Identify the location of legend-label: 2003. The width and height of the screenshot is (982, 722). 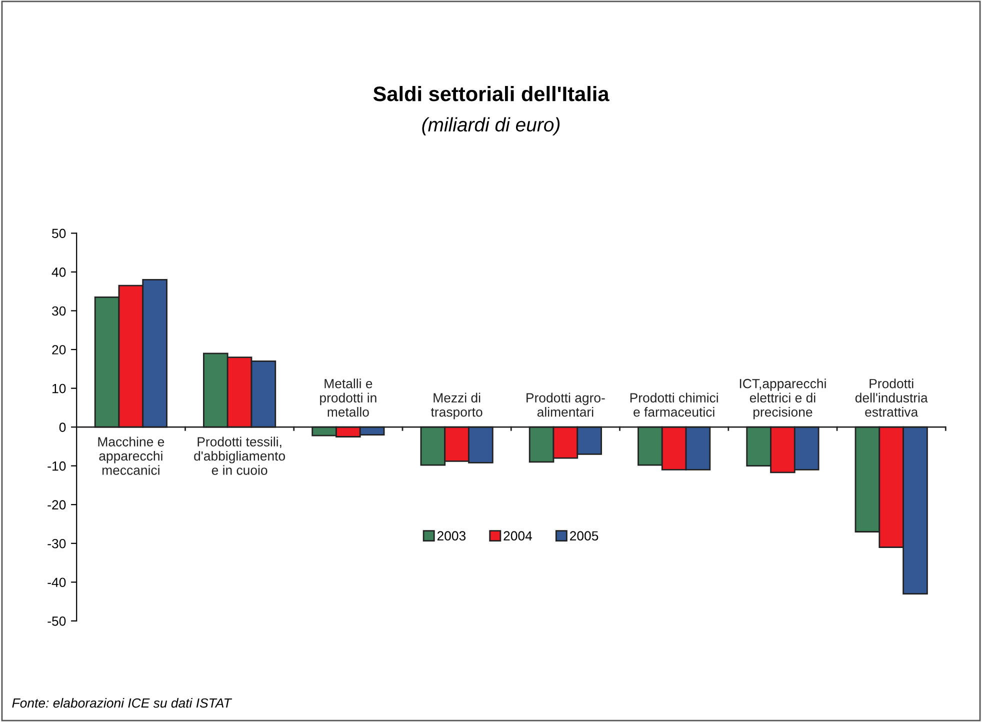
(451, 536).